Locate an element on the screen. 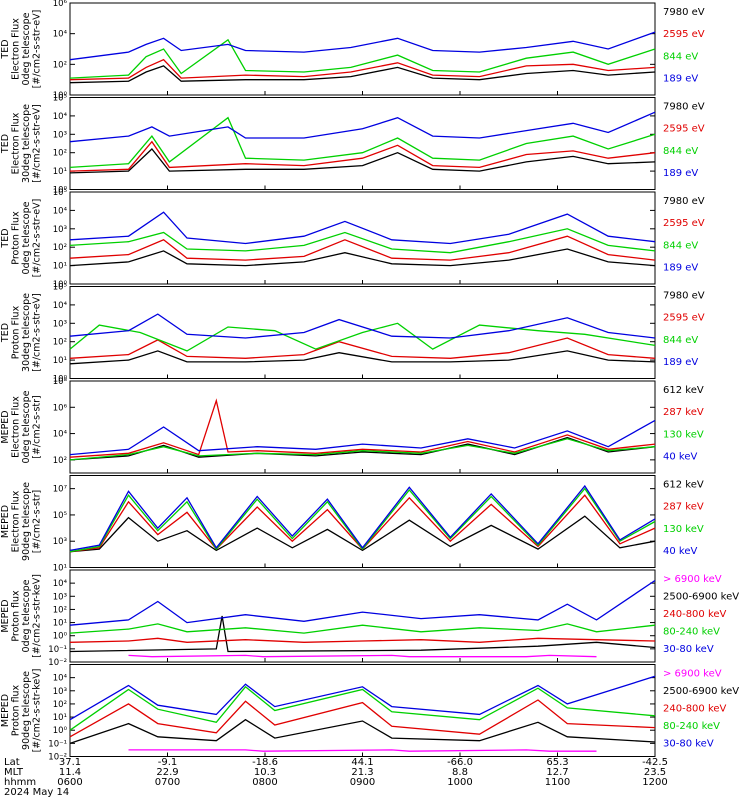  legend-entry: 287 keV is located at coordinates (683, 412).